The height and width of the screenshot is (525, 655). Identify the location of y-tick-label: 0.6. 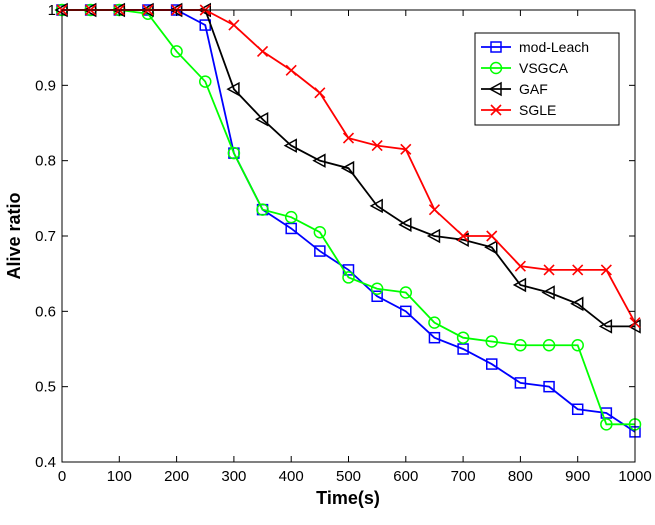
(45, 311).